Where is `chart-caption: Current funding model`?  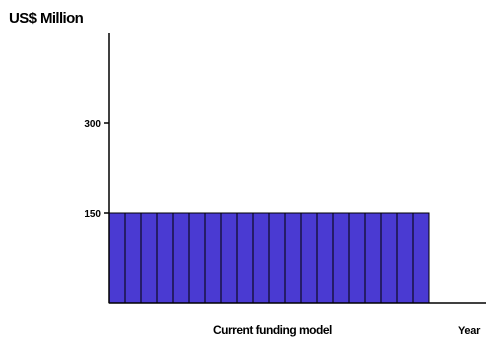
chart-caption: Current funding model is located at coordinates (272, 330).